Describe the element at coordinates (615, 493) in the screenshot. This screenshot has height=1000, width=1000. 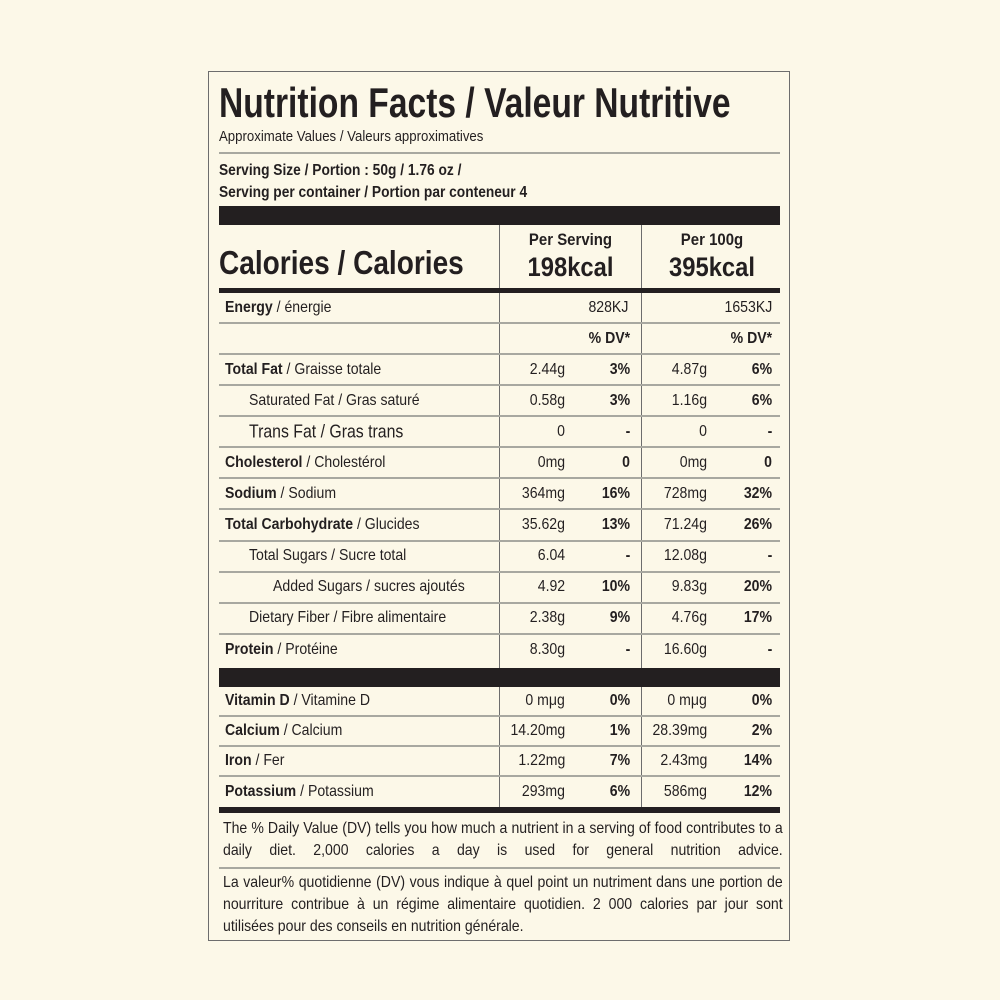
I see `percent-dv-per-serving: 16%` at that location.